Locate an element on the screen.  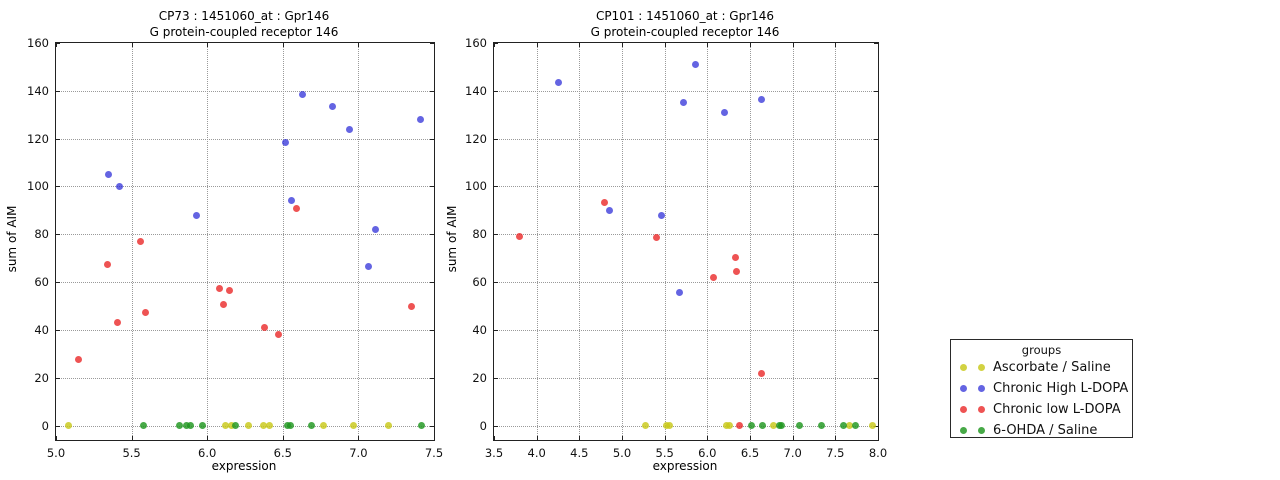
legend-entry-label: 6-OHDA / Saline is located at coordinates (1045, 430).